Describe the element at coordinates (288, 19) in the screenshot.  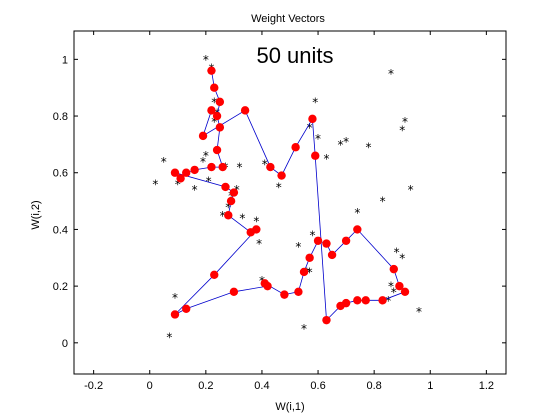
I see `chart-title: Weight Vectors` at that location.